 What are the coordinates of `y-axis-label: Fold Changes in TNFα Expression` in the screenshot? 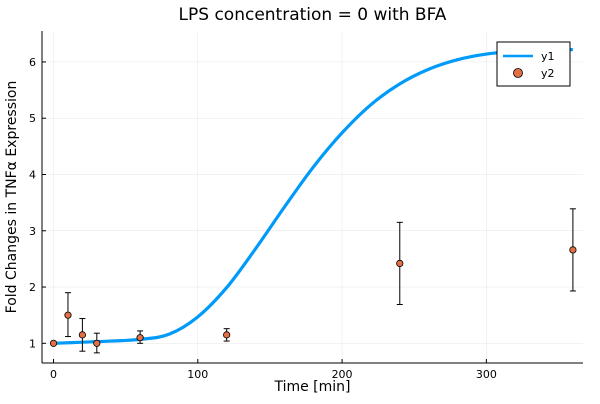 It's located at (12, 197).